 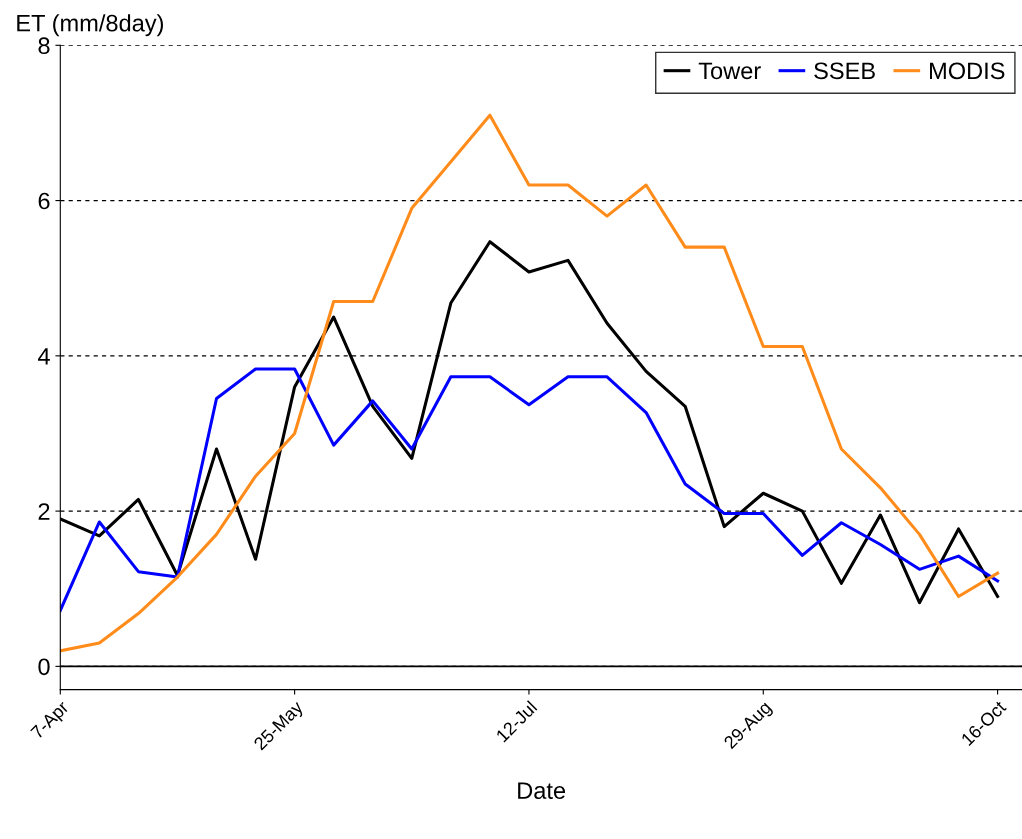 I want to click on legend-label: MODIS, so click(x=967, y=71).